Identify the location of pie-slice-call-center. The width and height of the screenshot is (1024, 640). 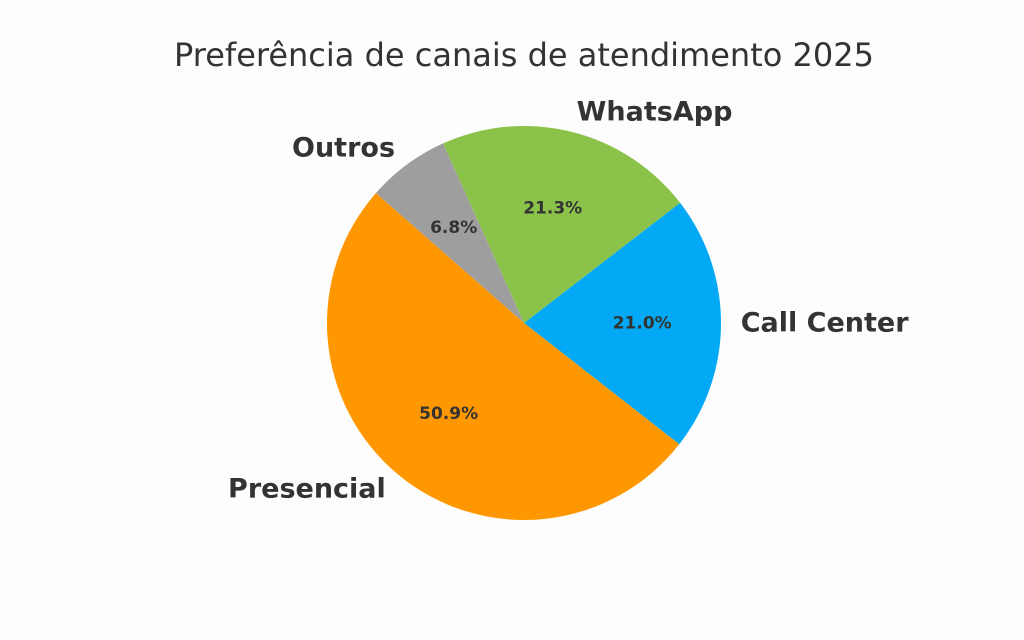
(622, 323).